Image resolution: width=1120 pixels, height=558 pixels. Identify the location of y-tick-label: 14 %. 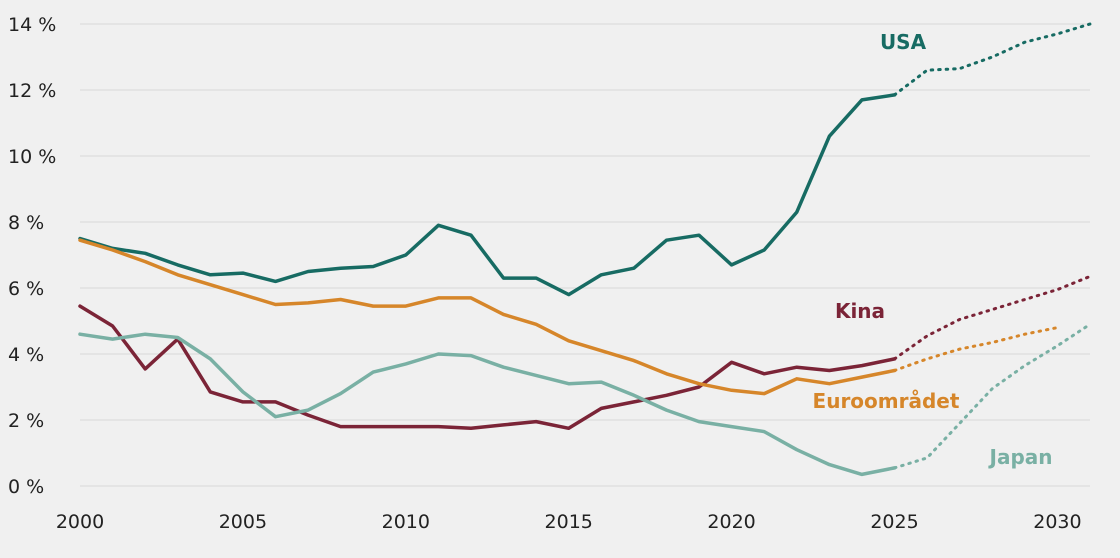
(32, 25).